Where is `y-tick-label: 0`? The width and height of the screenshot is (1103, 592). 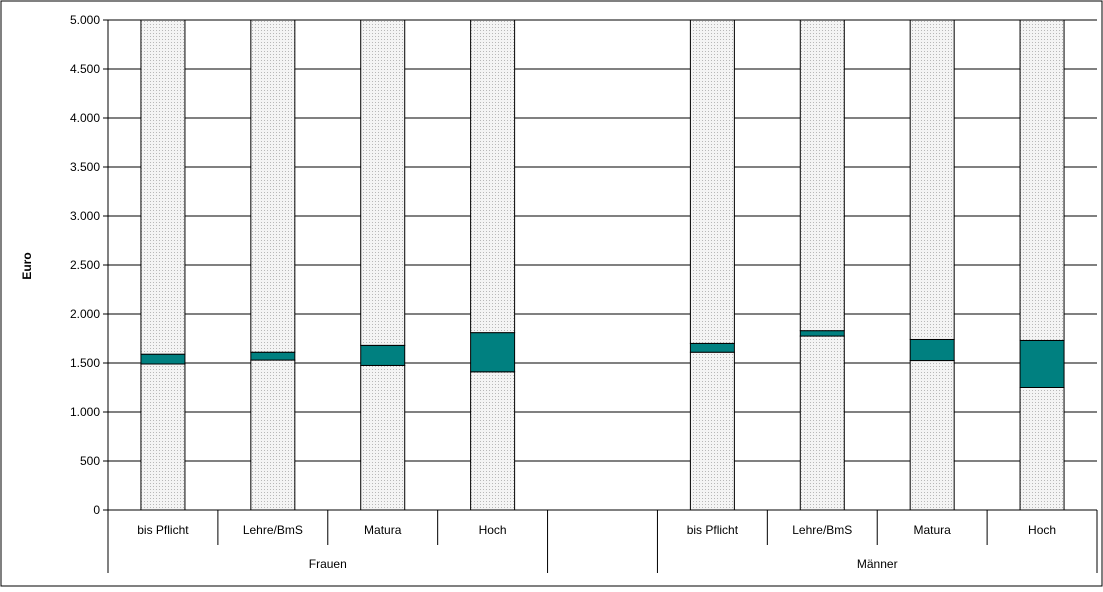
y-tick-label: 0 is located at coordinates (96, 510).